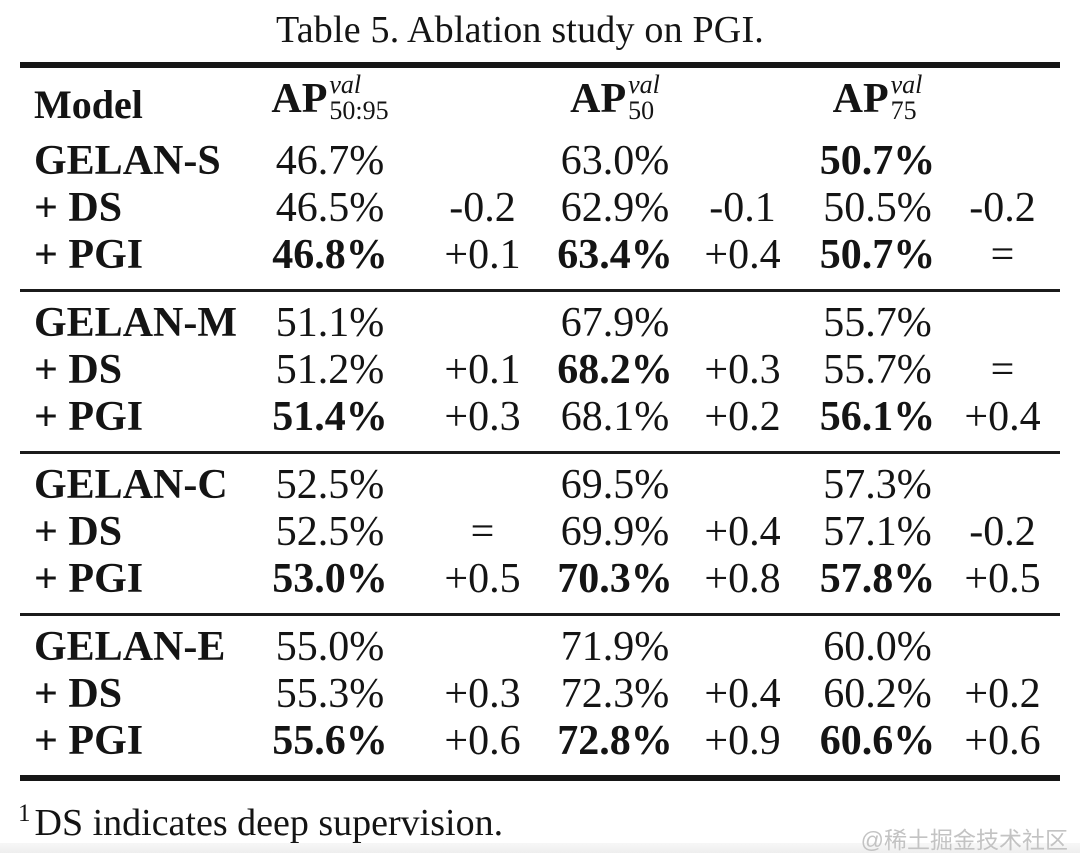 This screenshot has height=853, width=1080. I want to click on table-top-rule, so click(540, 65).